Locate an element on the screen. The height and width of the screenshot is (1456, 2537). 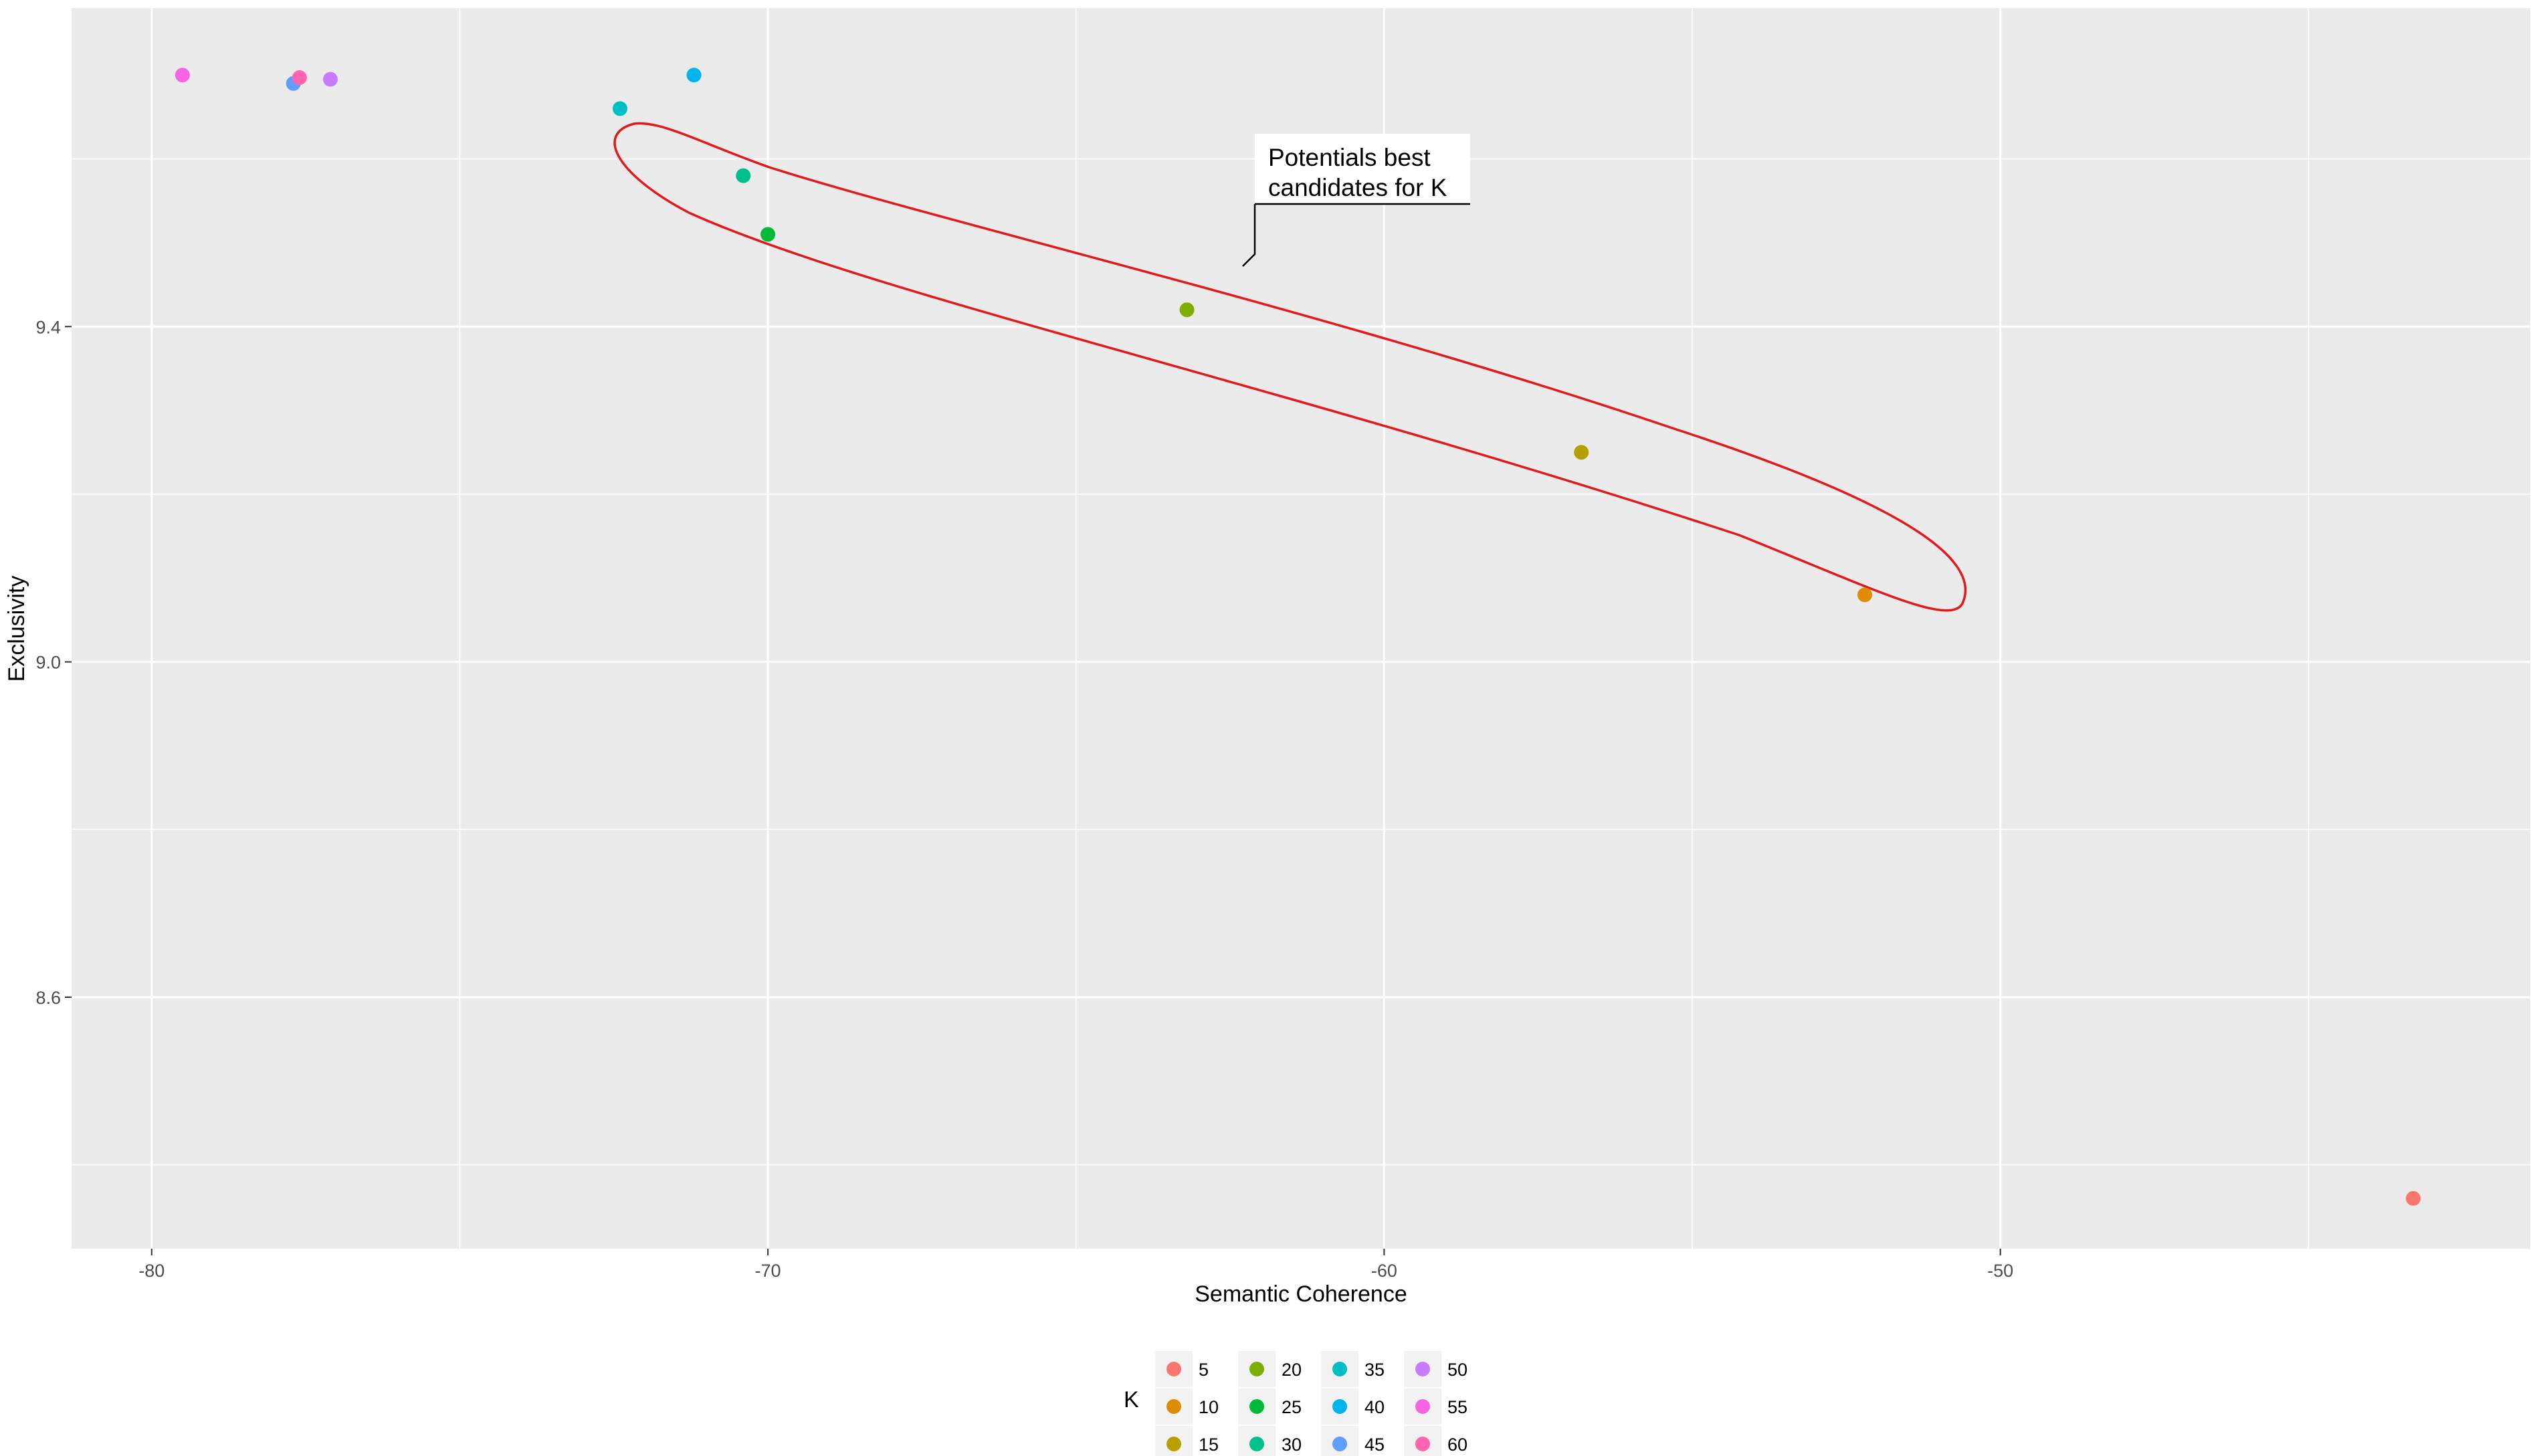
y-tick-label: 9.0 is located at coordinates (48, 663).